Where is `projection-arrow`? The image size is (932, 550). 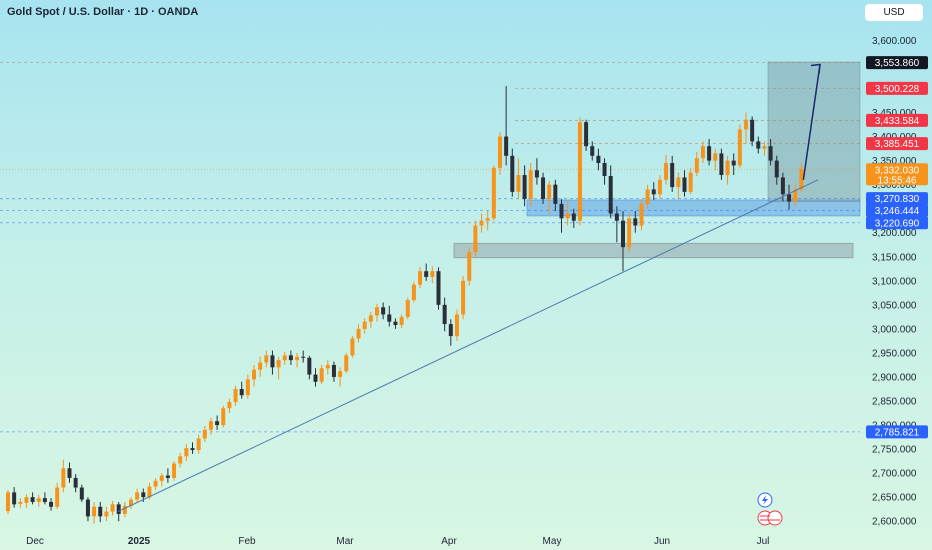 projection-arrow is located at coordinates (811, 122).